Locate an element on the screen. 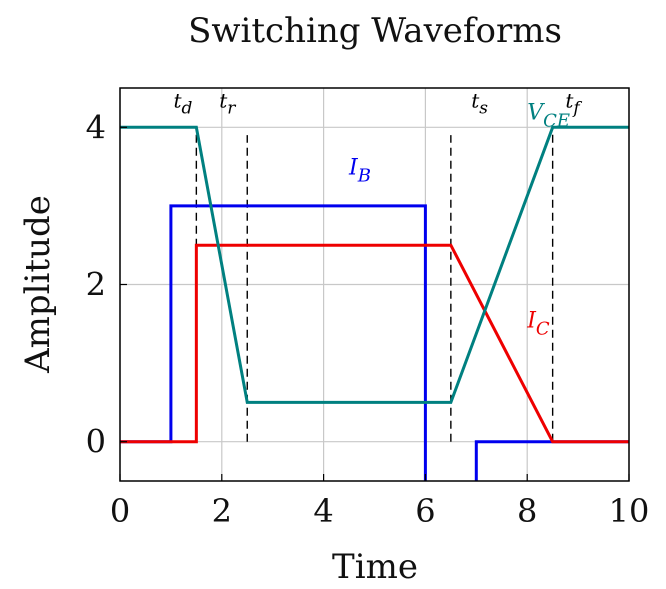 The width and height of the screenshot is (666, 589). chart-title: Switching Waveforms is located at coordinates (375, 31).